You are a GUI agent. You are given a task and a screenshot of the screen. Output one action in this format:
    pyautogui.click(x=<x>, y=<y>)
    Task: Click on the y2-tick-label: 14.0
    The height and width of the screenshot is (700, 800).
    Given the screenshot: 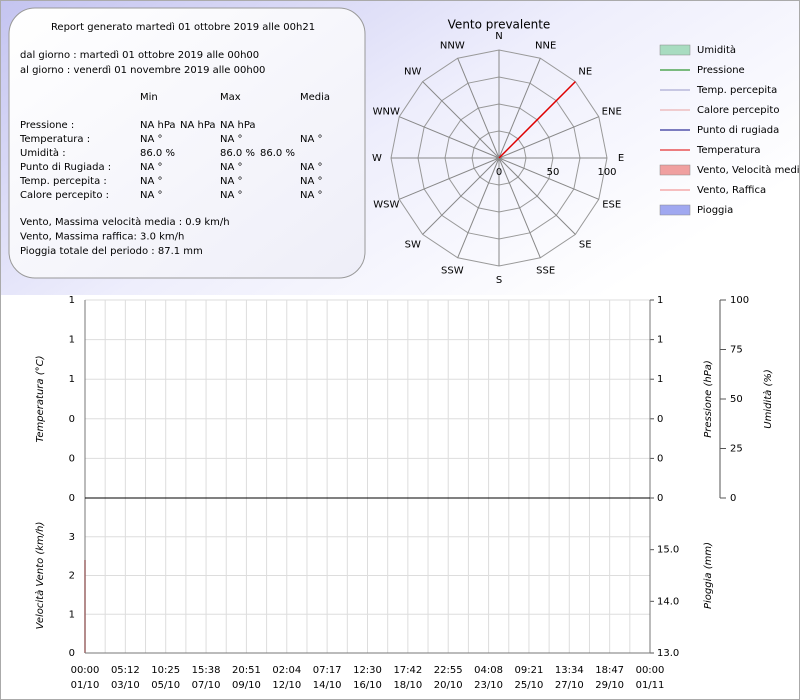 What is the action you would take?
    pyautogui.click(x=668, y=601)
    